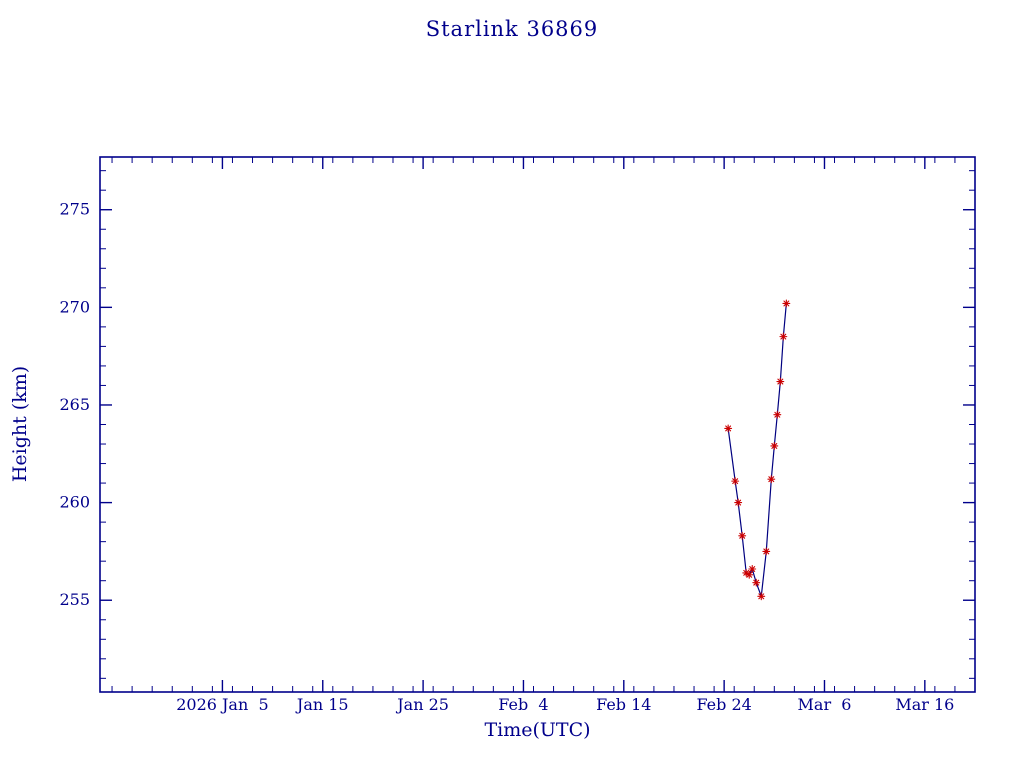 This screenshot has width=1024, height=768. What do you see at coordinates (74, 306) in the screenshot?
I see `y-tick-label: 270` at bounding box center [74, 306].